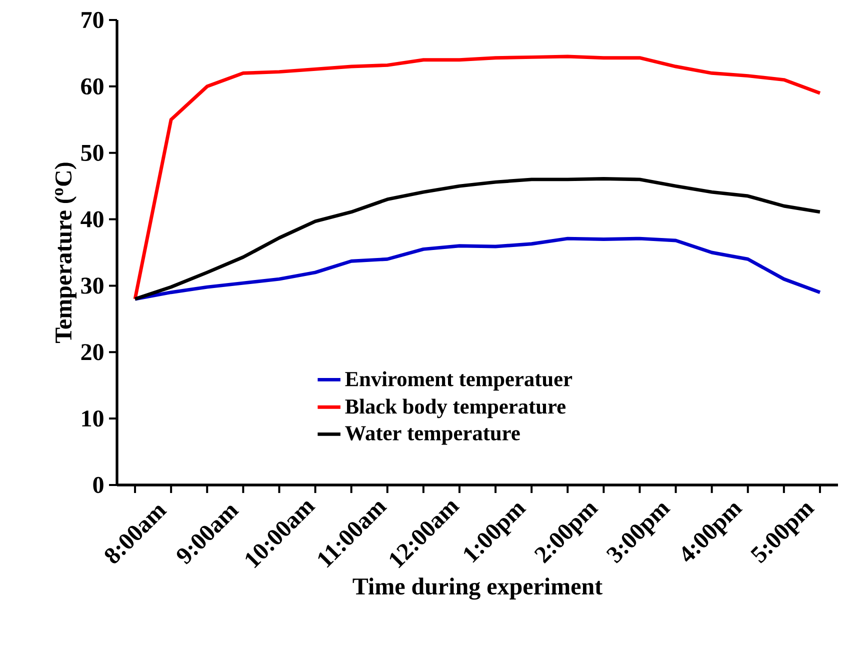 The width and height of the screenshot is (842, 645). Describe the element at coordinates (98, 485) in the screenshot. I see `y-tick-label: 0` at that location.